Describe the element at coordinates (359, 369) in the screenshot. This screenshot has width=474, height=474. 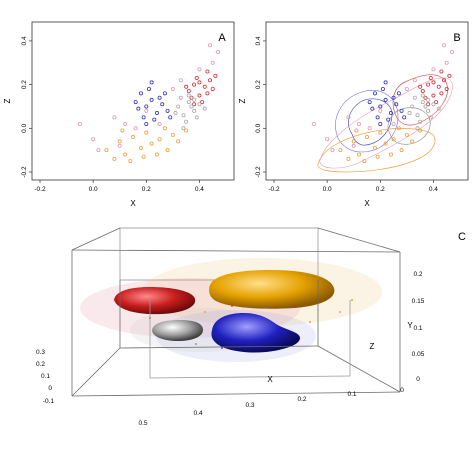
I see `edge-br` at that location.